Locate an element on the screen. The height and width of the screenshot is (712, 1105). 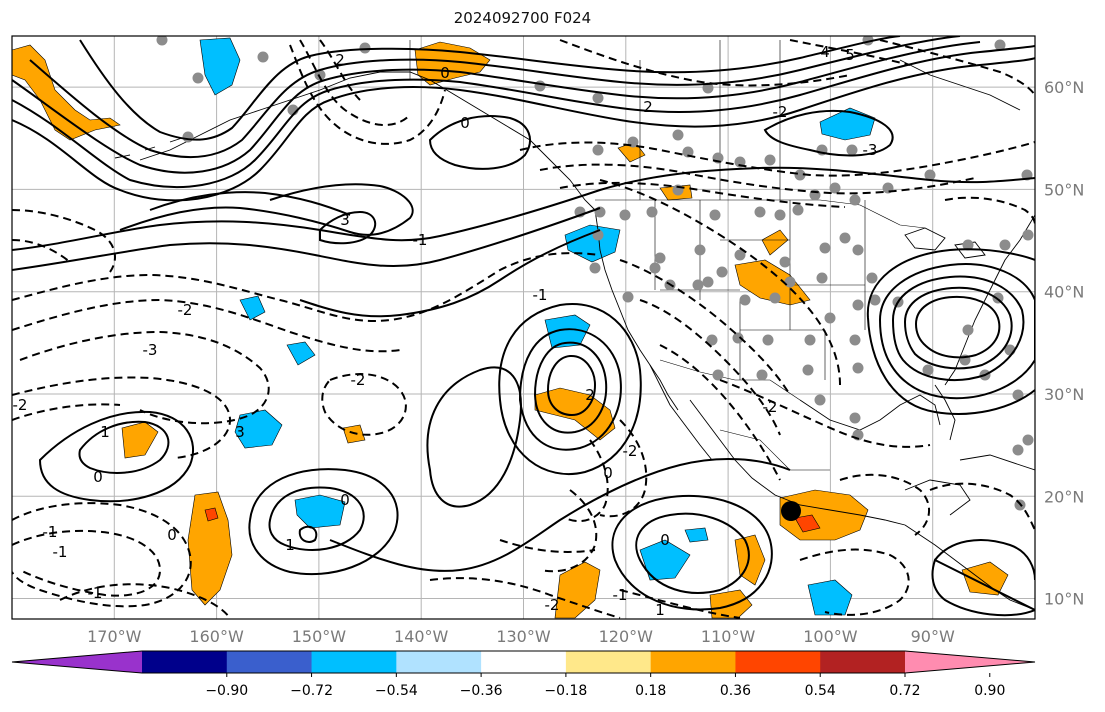
latitude-label: 20°N is located at coordinates (1064, 496).